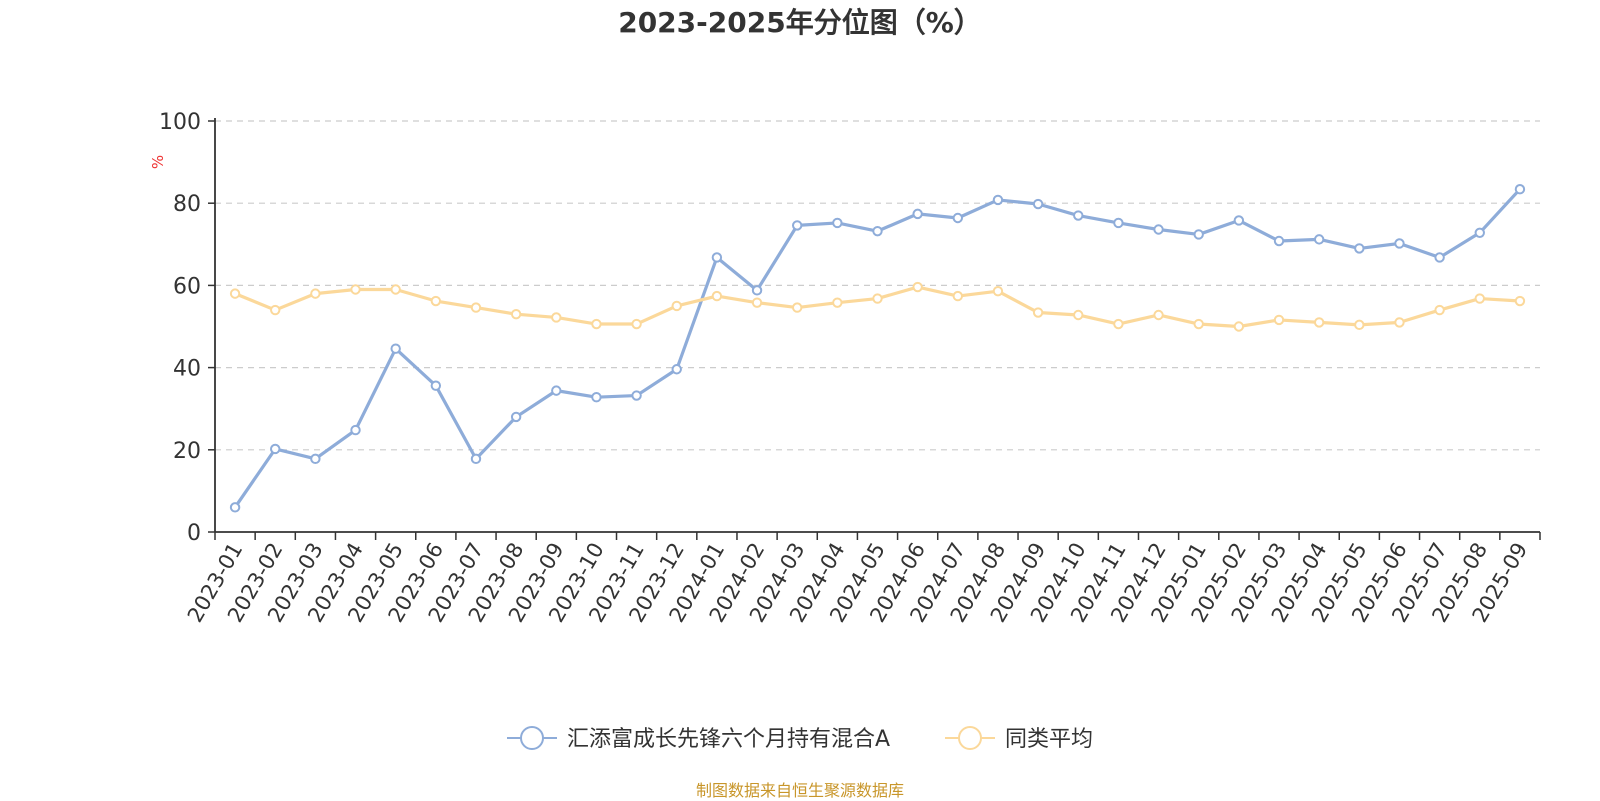 This screenshot has height=801, width=1600. Describe the element at coordinates (800, 22) in the screenshot. I see `chart-title: 2023-2025年分位图（%）` at that location.